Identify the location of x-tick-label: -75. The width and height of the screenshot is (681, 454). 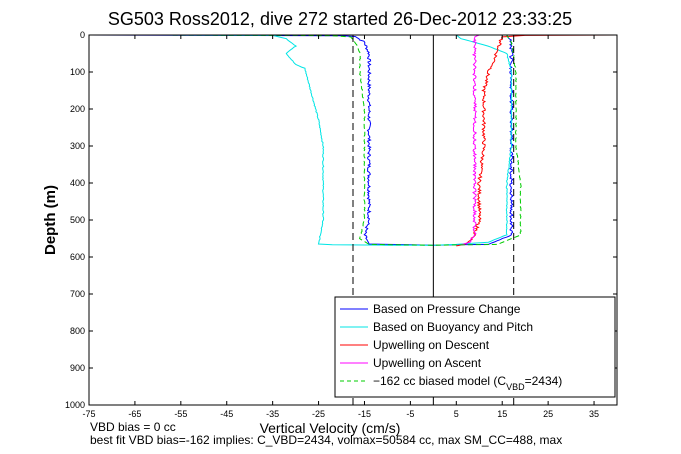
(88, 414).